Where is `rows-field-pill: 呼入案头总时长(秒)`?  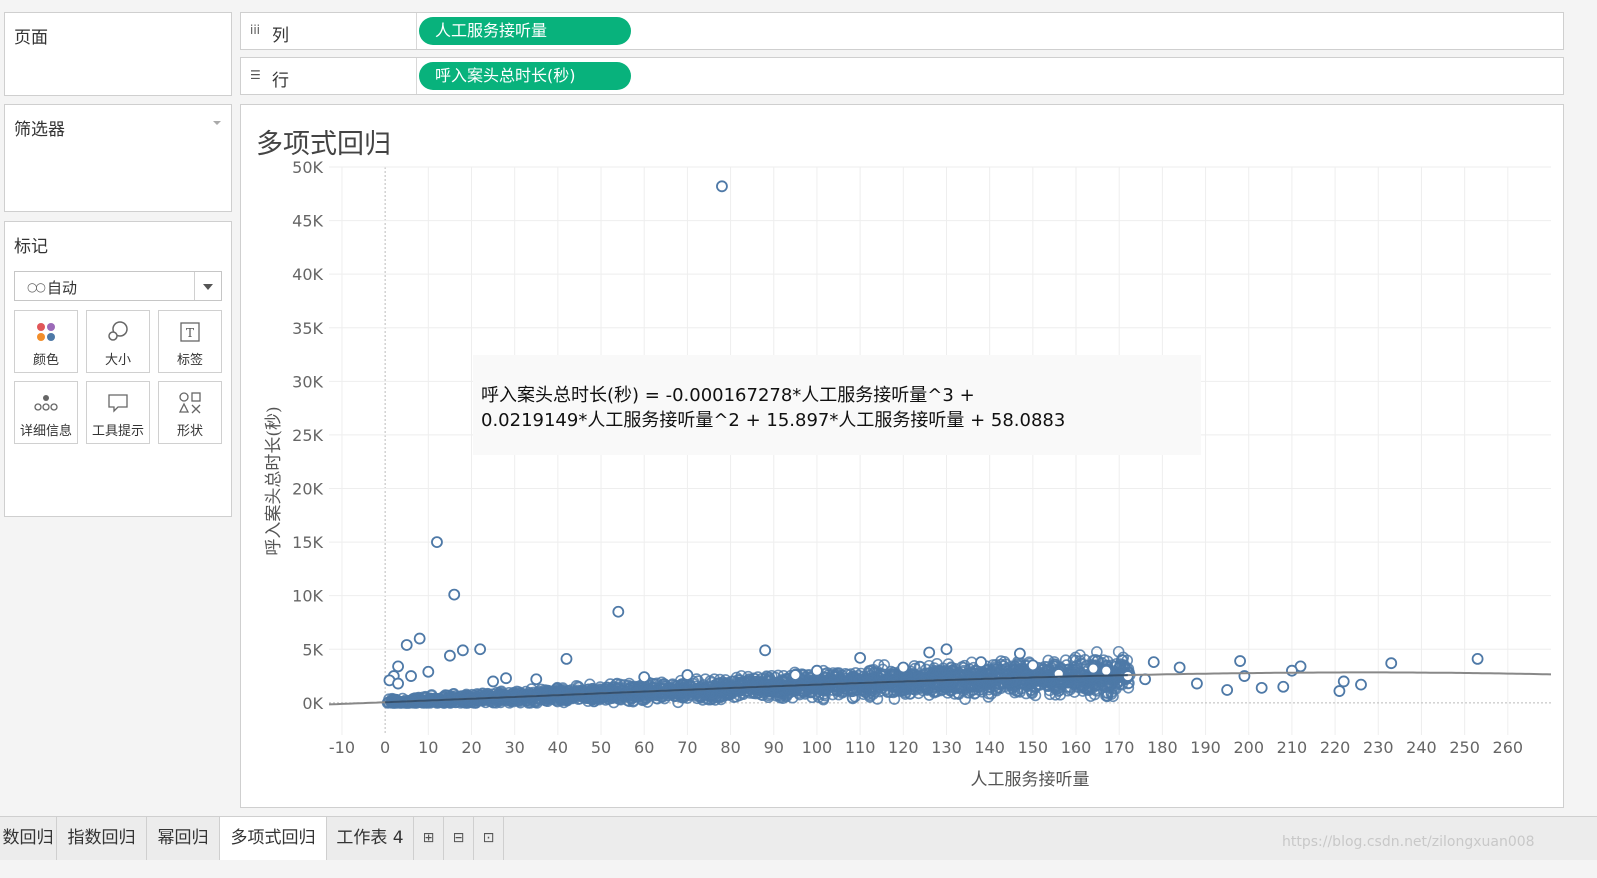
rows-field-pill: 呼入案头总时长(秒) is located at coordinates (525, 76).